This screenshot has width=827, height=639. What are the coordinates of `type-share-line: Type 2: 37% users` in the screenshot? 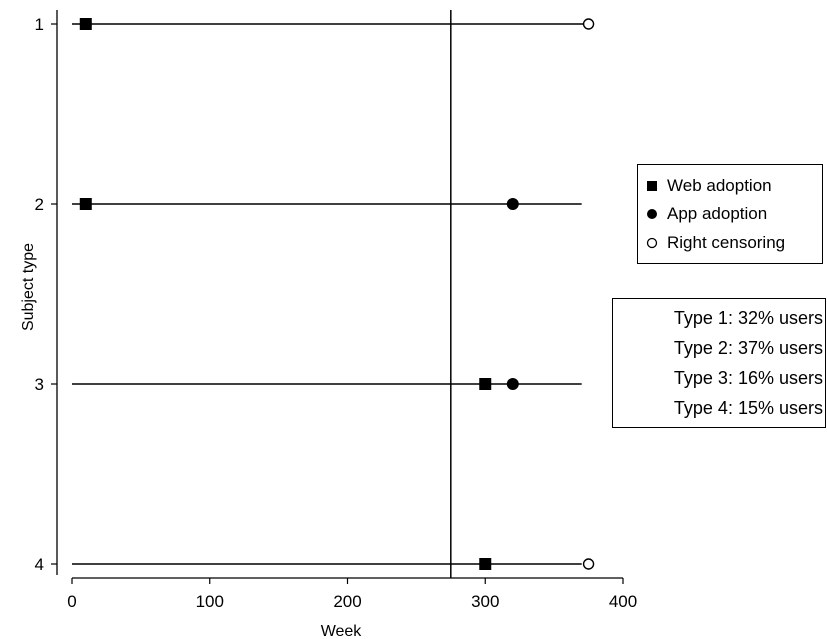 It's located at (748, 348).